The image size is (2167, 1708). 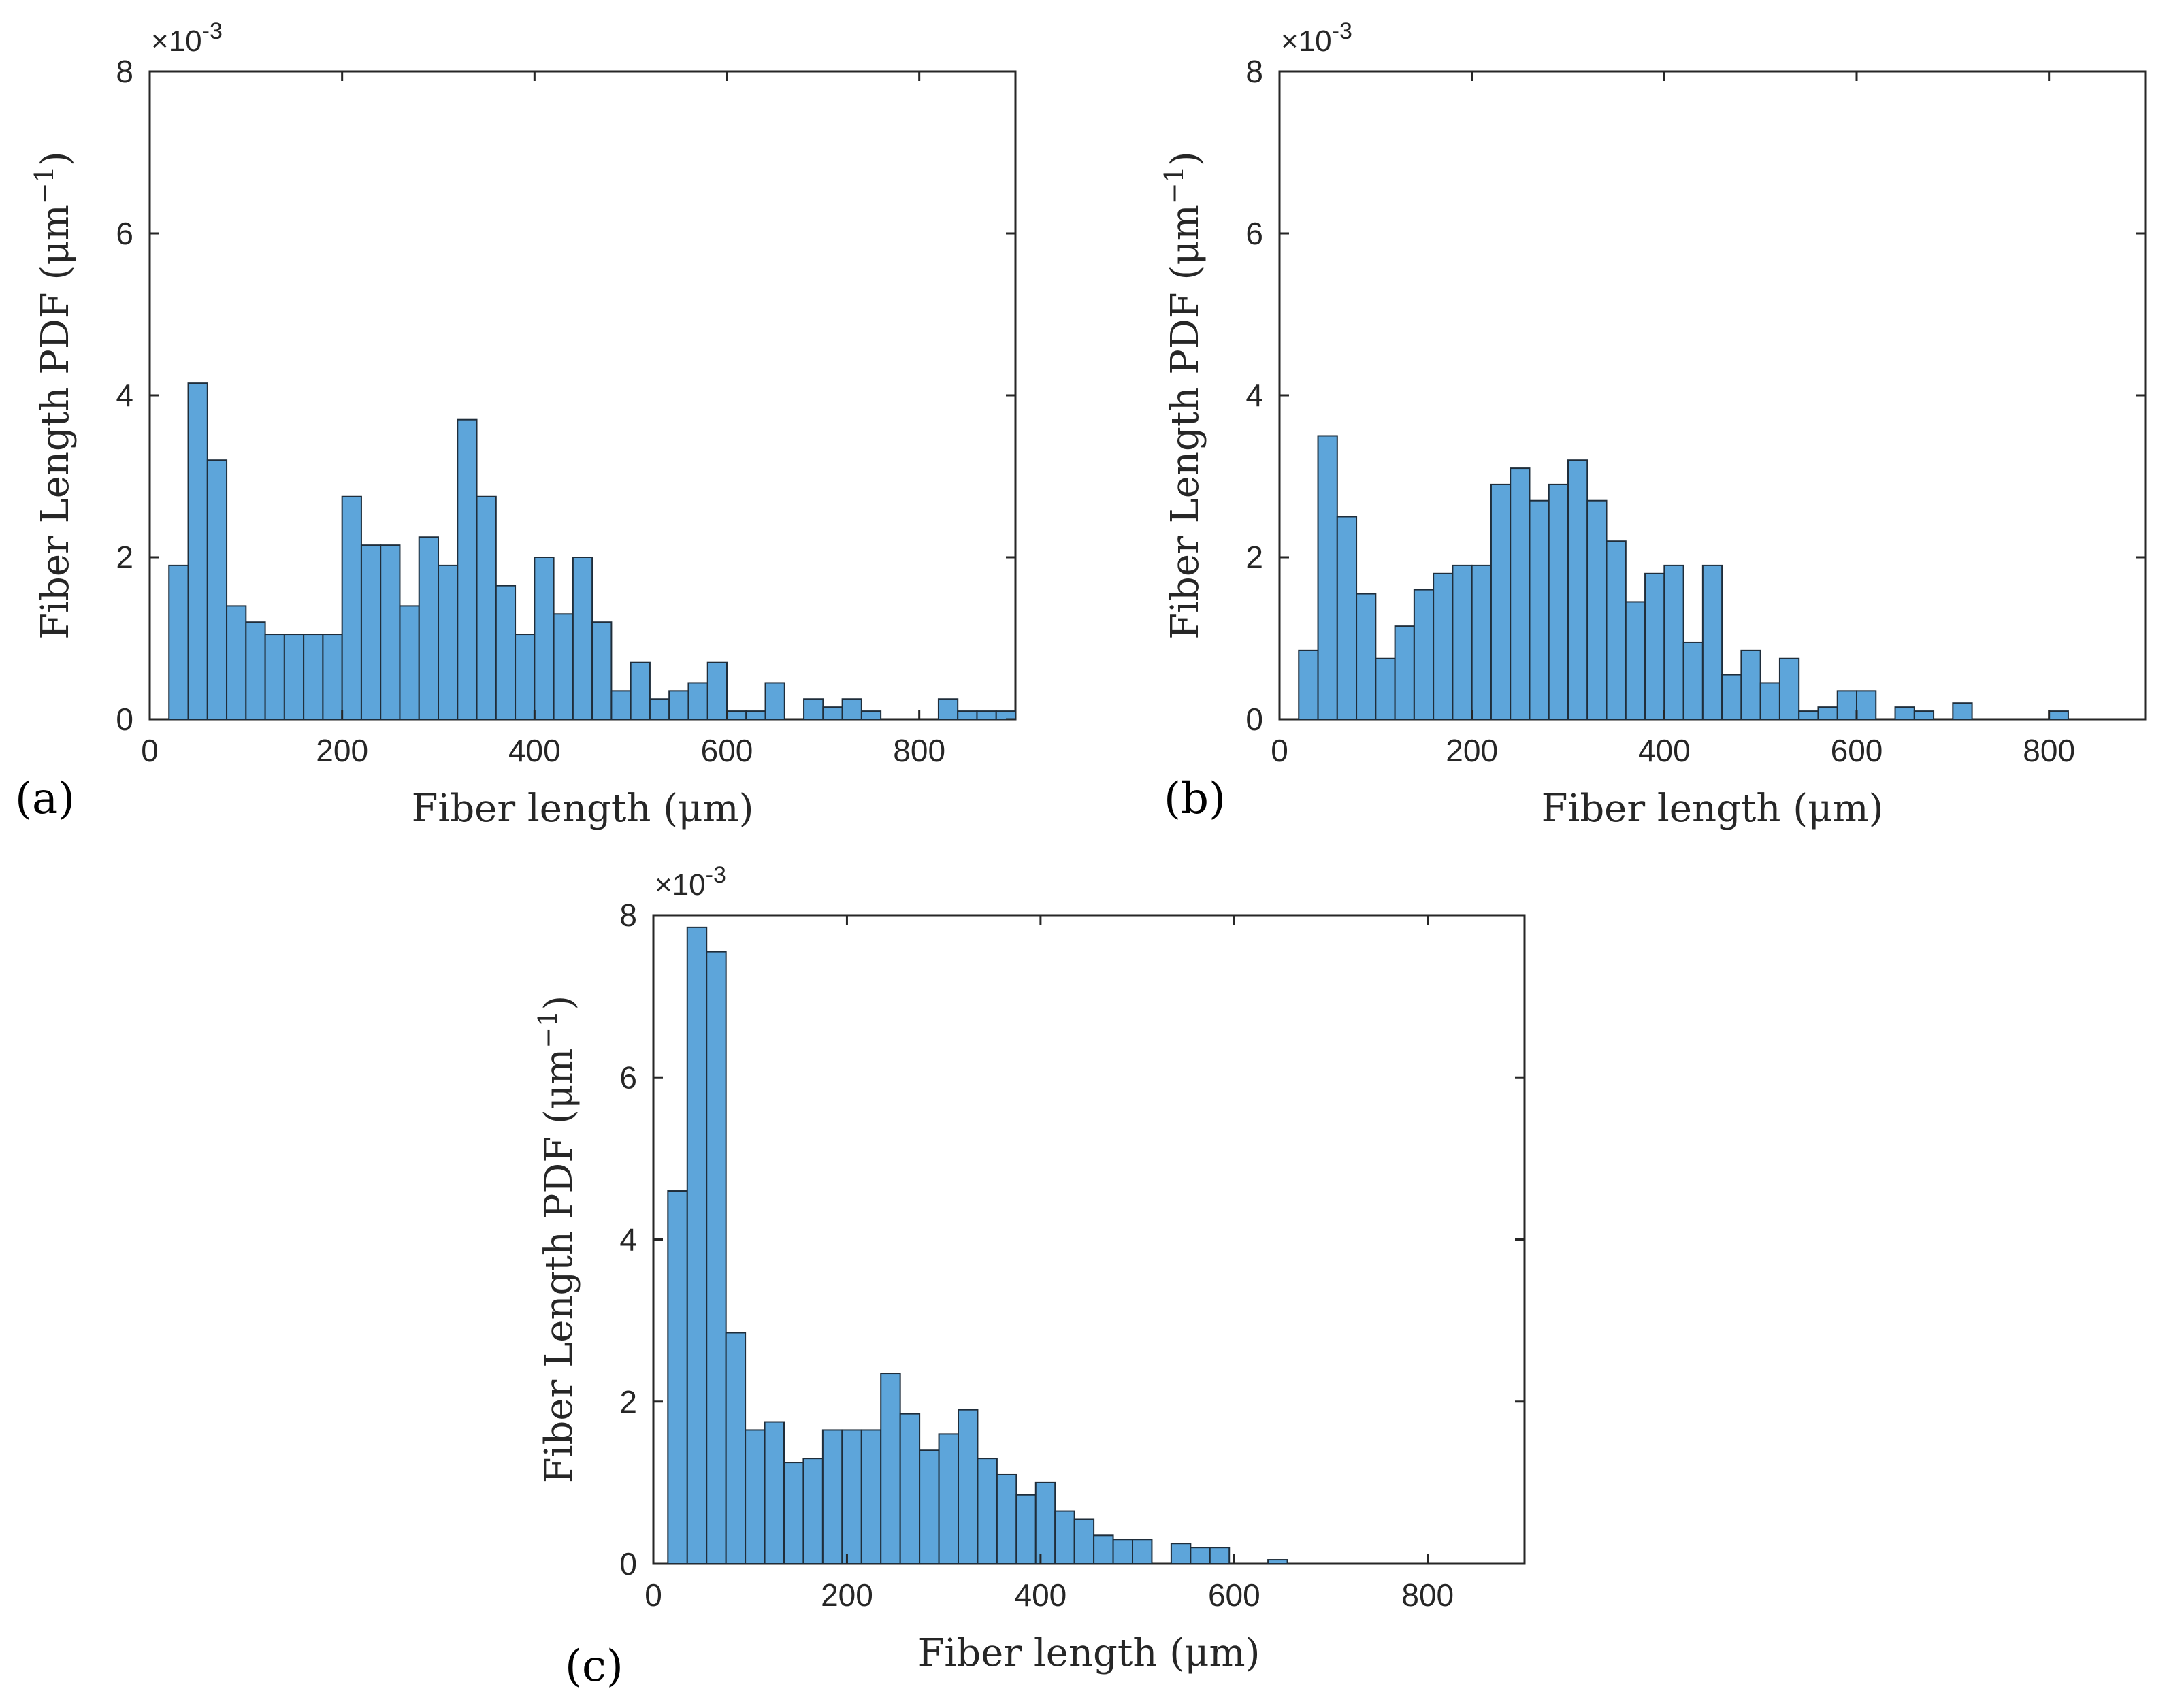 What do you see at coordinates (727, 750) in the screenshot?
I see `x-tick-label: 600` at bounding box center [727, 750].